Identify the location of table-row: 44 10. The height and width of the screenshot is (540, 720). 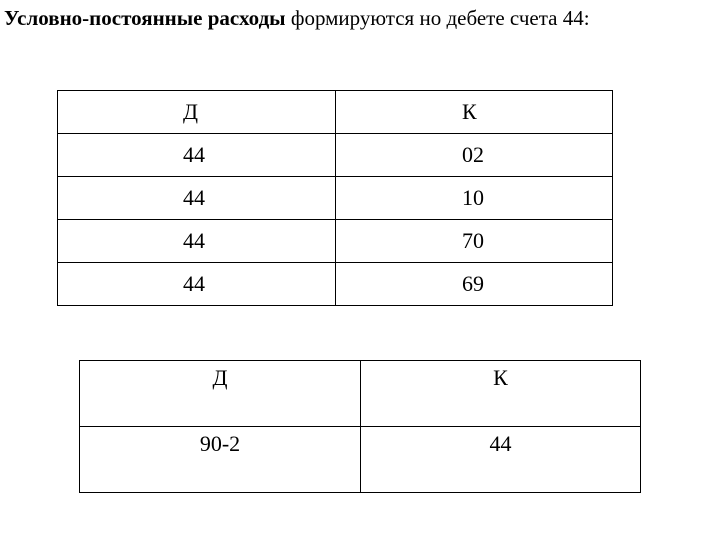
(335, 198).